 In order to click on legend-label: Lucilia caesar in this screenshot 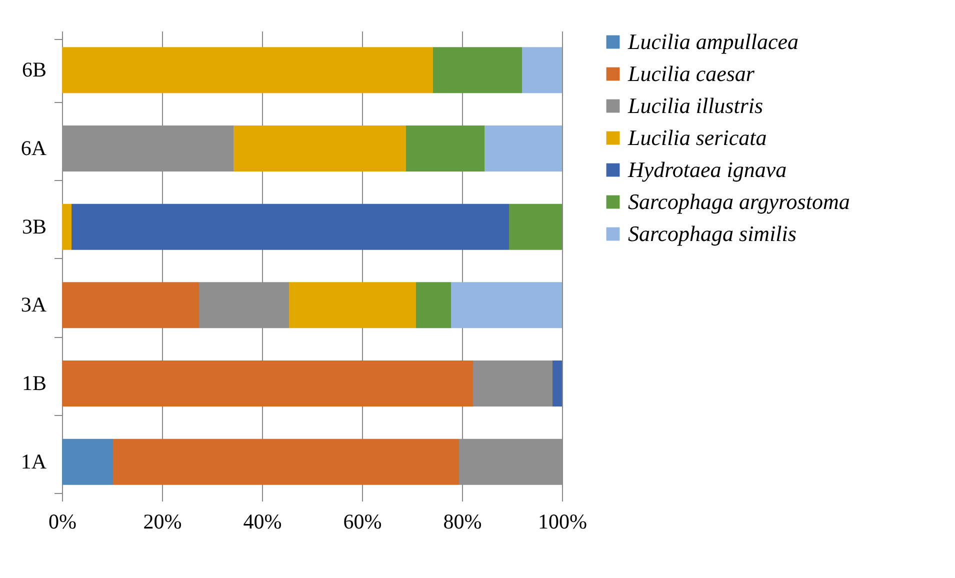, I will do `click(691, 73)`.